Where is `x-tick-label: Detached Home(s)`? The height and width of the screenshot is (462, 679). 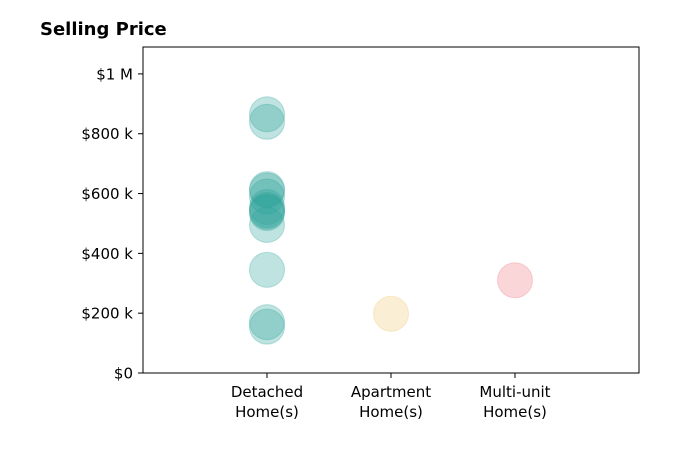 x-tick-label: Detached Home(s) is located at coordinates (267, 402).